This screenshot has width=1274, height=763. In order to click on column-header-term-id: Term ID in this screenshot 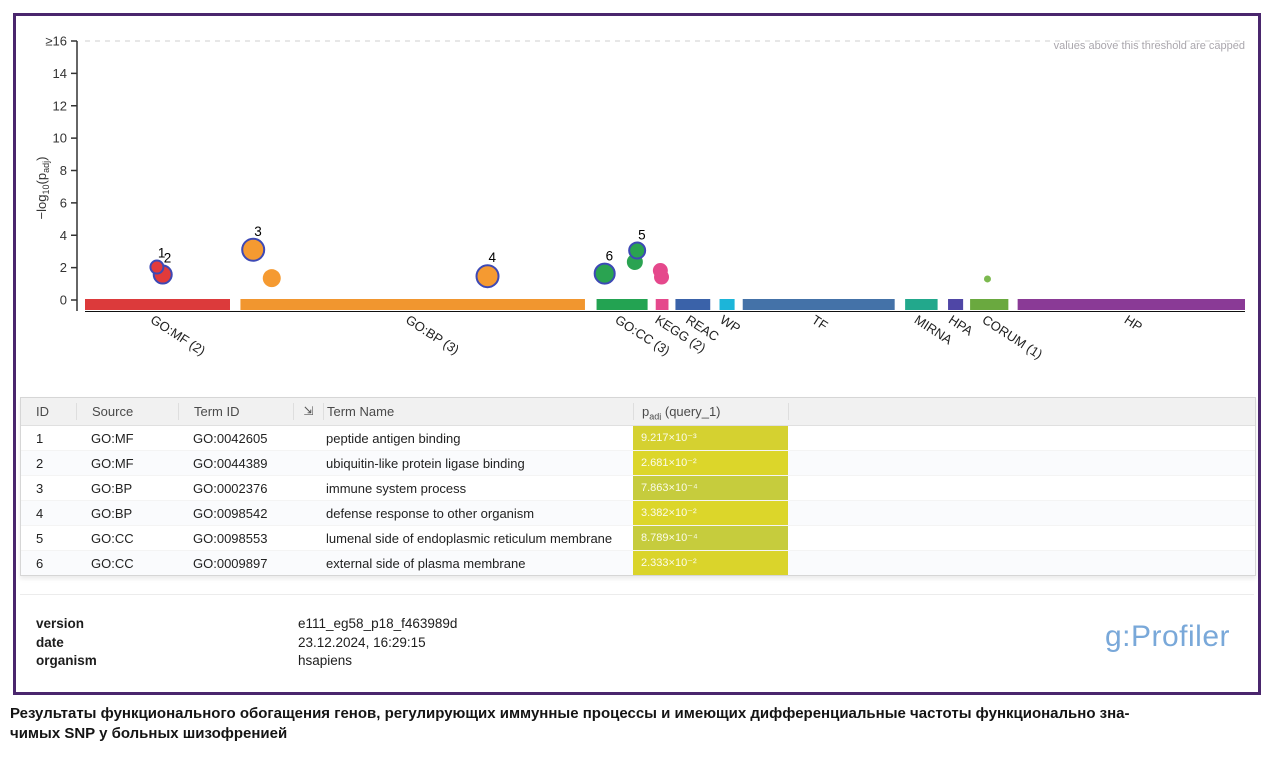, I will do `click(235, 411)`.